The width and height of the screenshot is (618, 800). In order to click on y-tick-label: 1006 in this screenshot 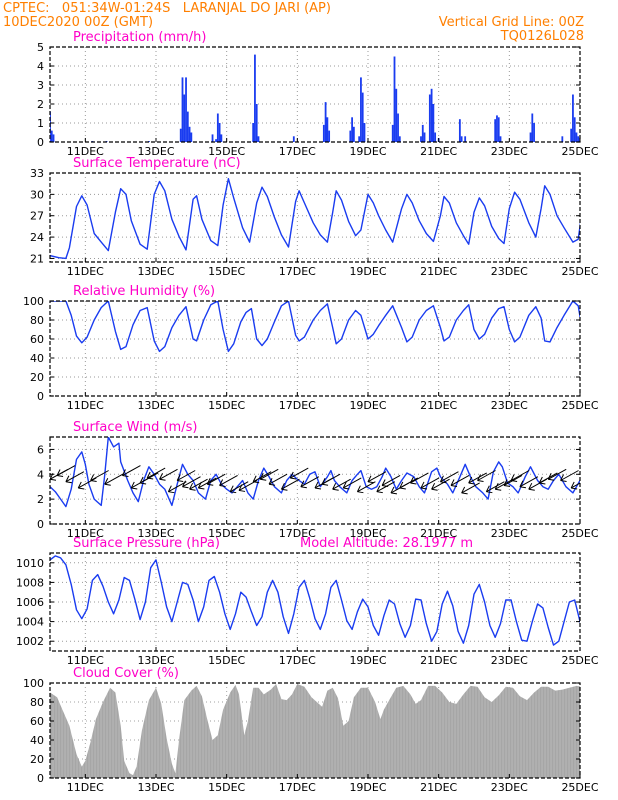, I will do `click(30, 602)`.